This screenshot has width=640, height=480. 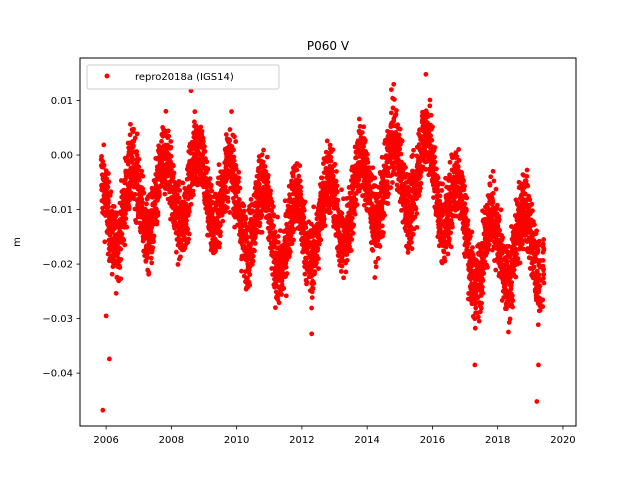 I want to click on legend-label: repro2018a (IGS14), so click(x=184, y=77).